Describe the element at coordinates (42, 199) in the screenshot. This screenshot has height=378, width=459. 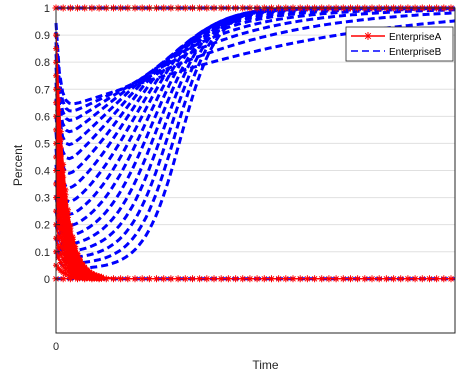
I see `y-tick-label: 0.3` at that location.